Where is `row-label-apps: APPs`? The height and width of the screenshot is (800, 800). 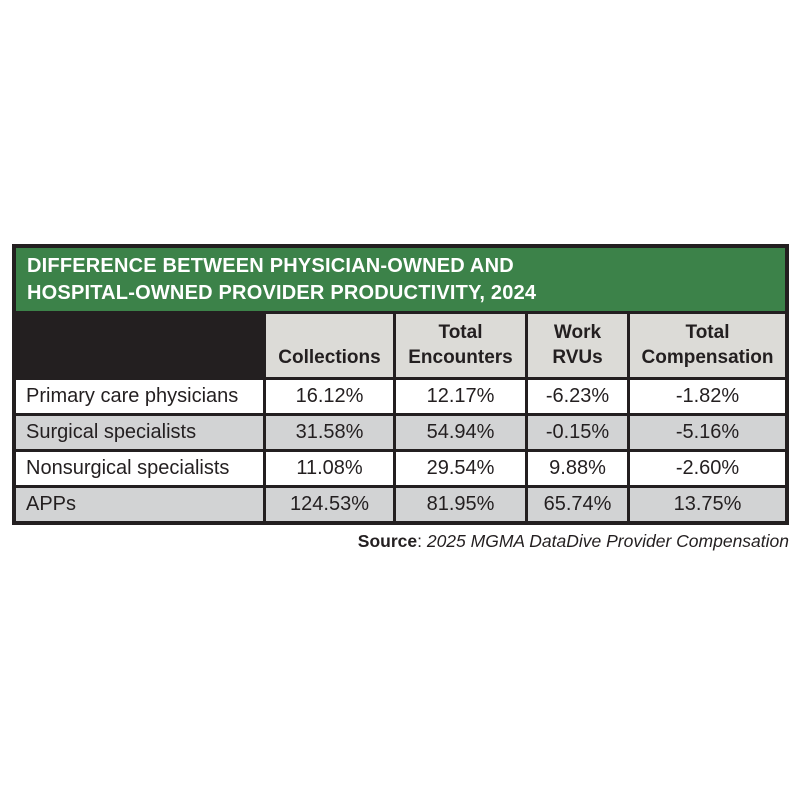
row-label-apps: APPs is located at coordinates (139, 504).